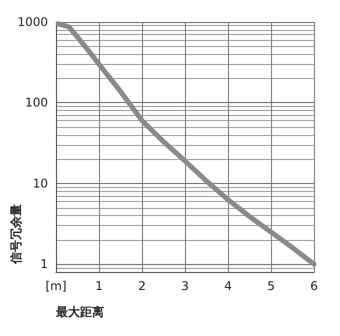  I want to click on x-tick-label: 6, so click(314, 286).